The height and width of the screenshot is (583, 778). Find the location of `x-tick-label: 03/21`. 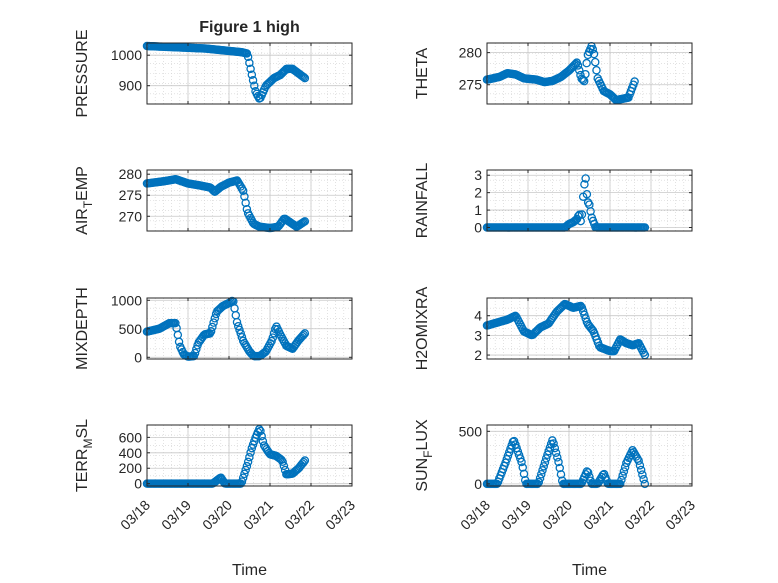

x-tick-label: 03/21 is located at coordinates (598, 515).